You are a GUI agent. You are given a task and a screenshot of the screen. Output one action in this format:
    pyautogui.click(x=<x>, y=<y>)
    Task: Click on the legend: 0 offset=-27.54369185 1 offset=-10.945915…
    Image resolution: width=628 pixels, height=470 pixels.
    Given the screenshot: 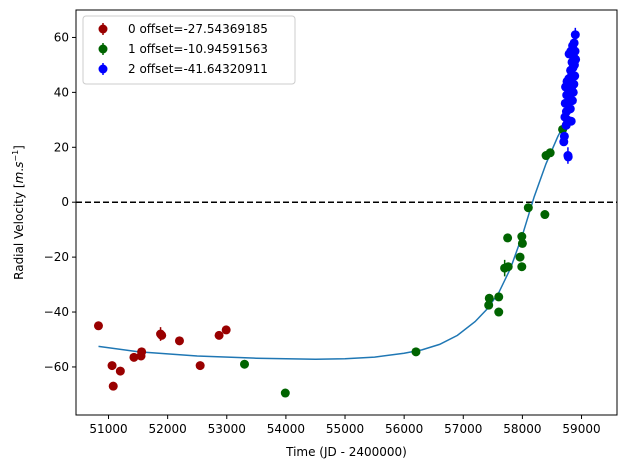 What is the action you would take?
    pyautogui.click(x=189, y=50)
    